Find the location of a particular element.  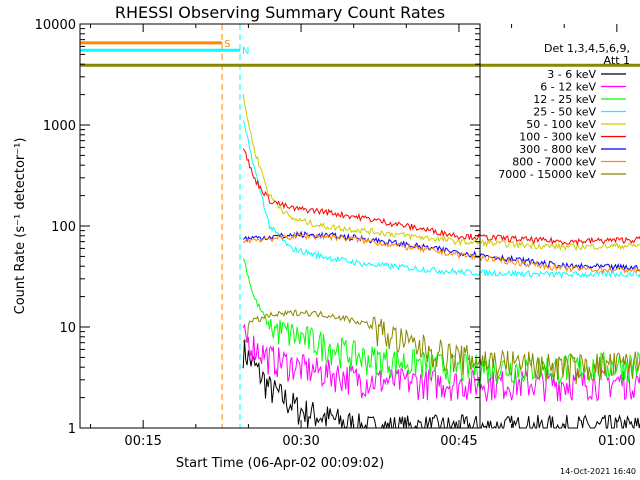

x-tick-label-3: 00:45 is located at coordinates (458, 441).